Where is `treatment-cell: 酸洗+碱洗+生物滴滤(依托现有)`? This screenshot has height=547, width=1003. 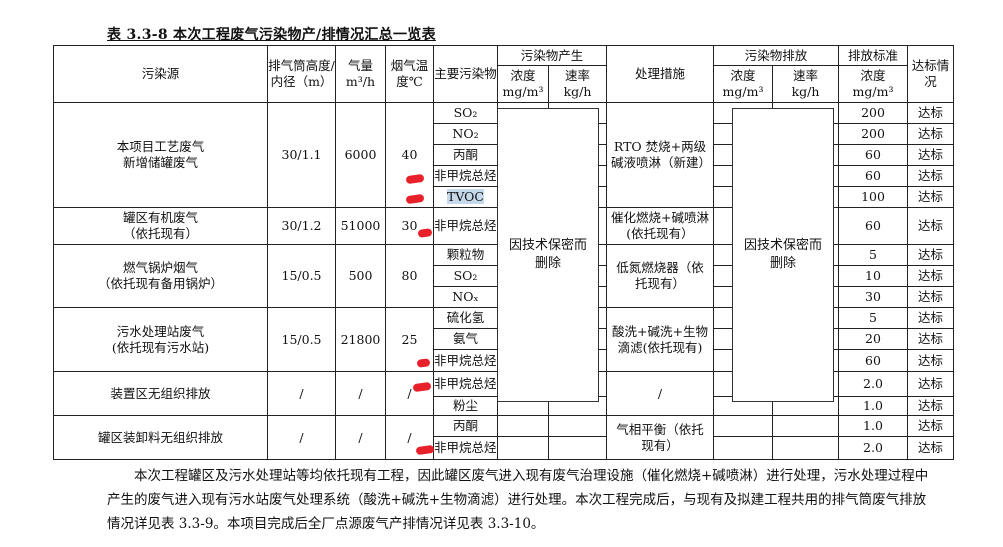
treatment-cell: 酸洗+碱洗+生物滴滤(依托现有) is located at coordinates (660, 339).